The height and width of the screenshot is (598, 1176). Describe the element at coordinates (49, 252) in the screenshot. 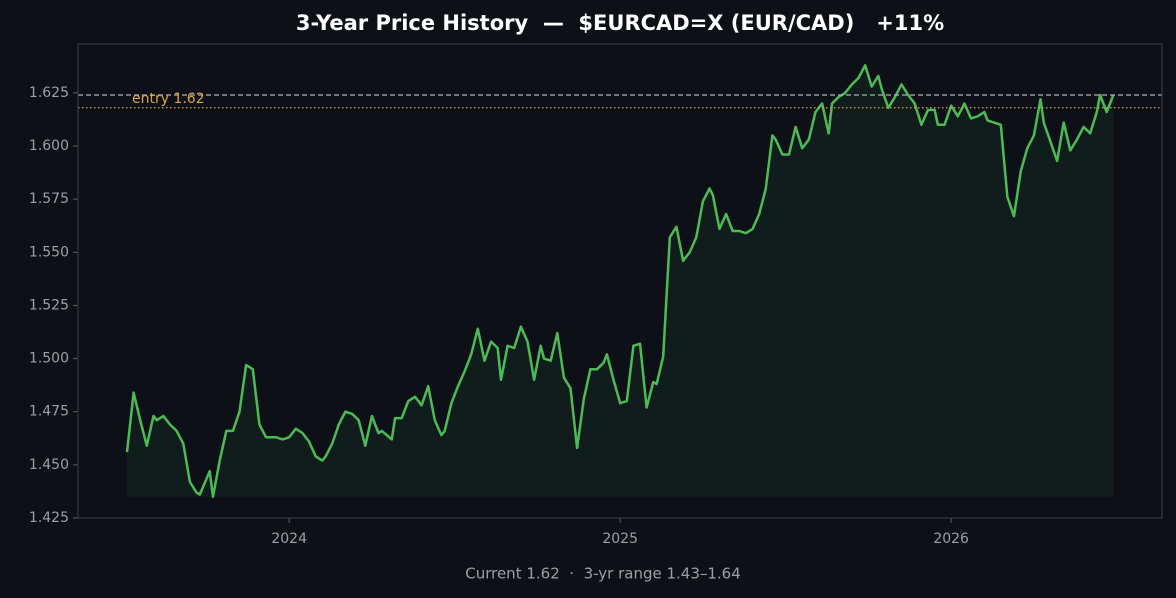

I see `y-tick-label: 1.550` at that location.